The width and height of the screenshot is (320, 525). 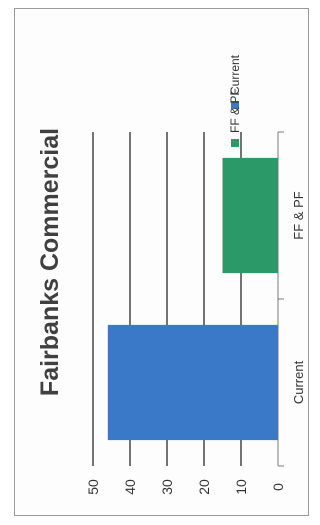 What do you see at coordinates (235, 110) in the screenshot?
I see `legend-label: FF & PF` at bounding box center [235, 110].